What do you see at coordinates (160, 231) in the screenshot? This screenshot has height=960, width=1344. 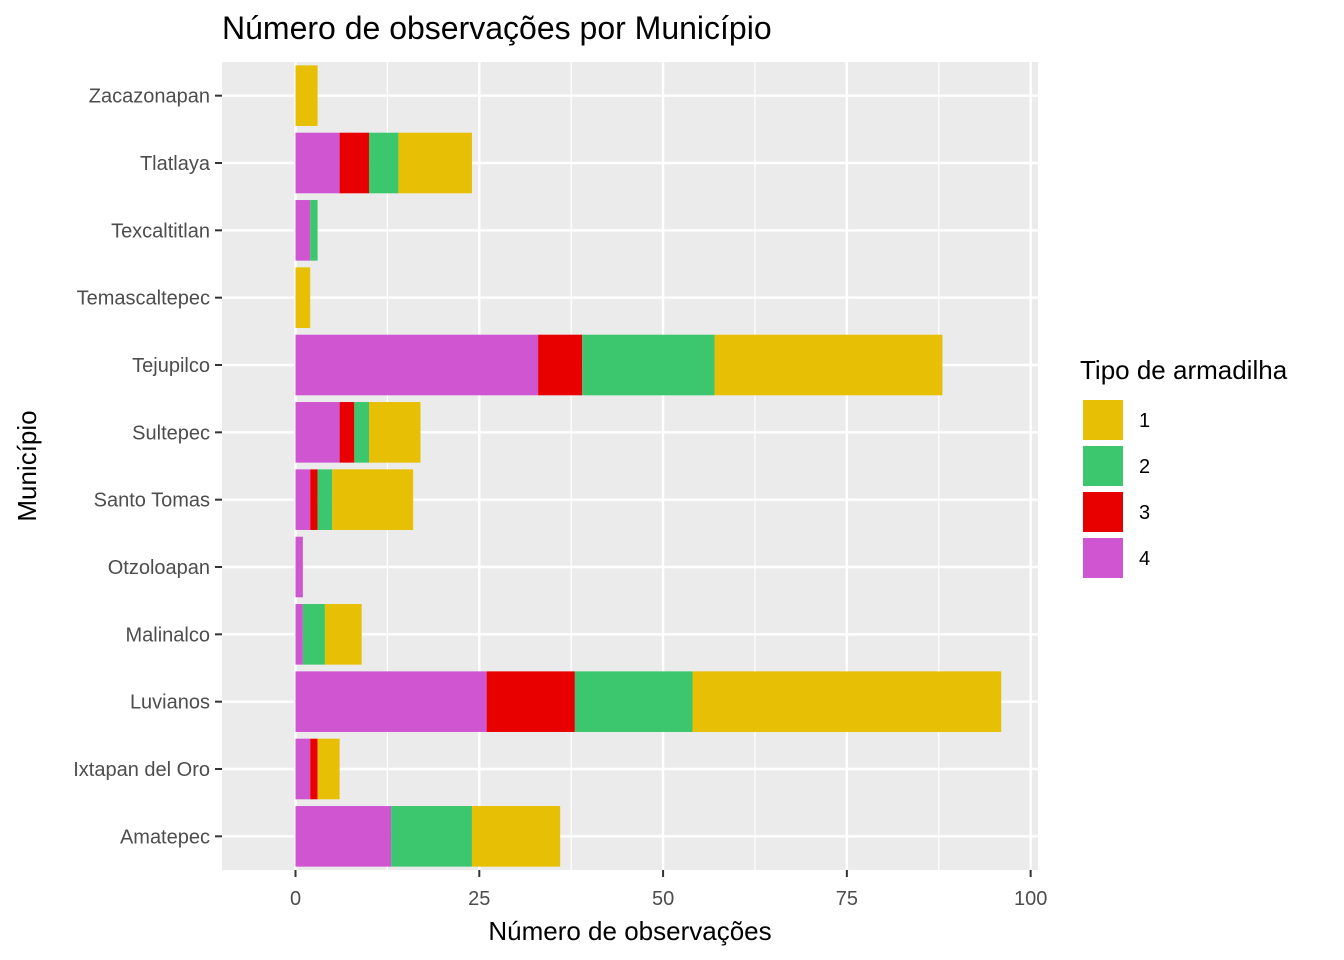 I see `y-tick-label: Texcaltitlan` at bounding box center [160, 231].